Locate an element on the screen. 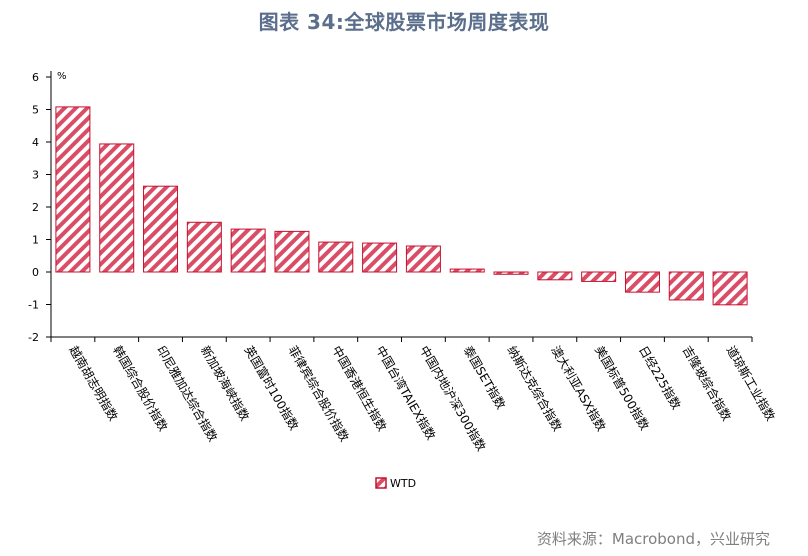  bar-英国富时100指数 is located at coordinates (248, 250).